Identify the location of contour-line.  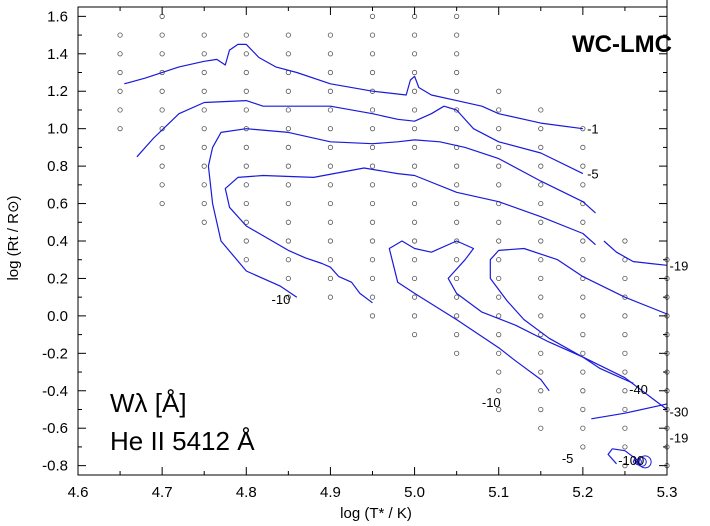
(360, 137).